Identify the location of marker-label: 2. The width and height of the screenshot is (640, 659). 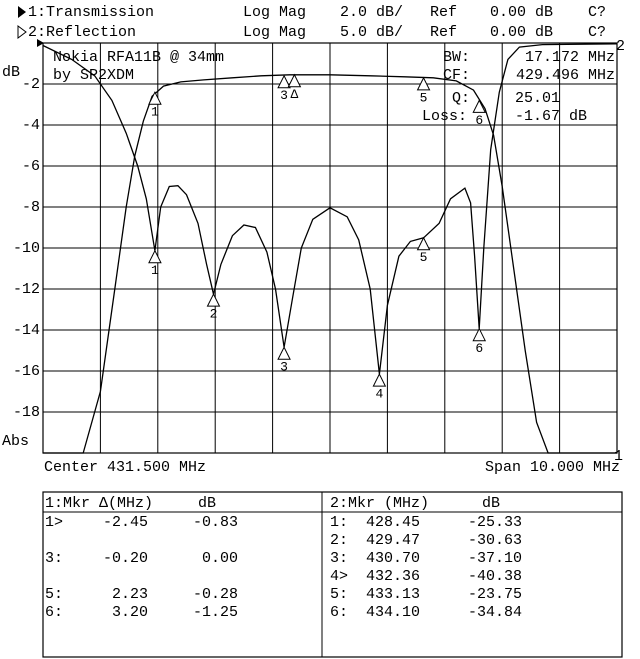
(214, 314).